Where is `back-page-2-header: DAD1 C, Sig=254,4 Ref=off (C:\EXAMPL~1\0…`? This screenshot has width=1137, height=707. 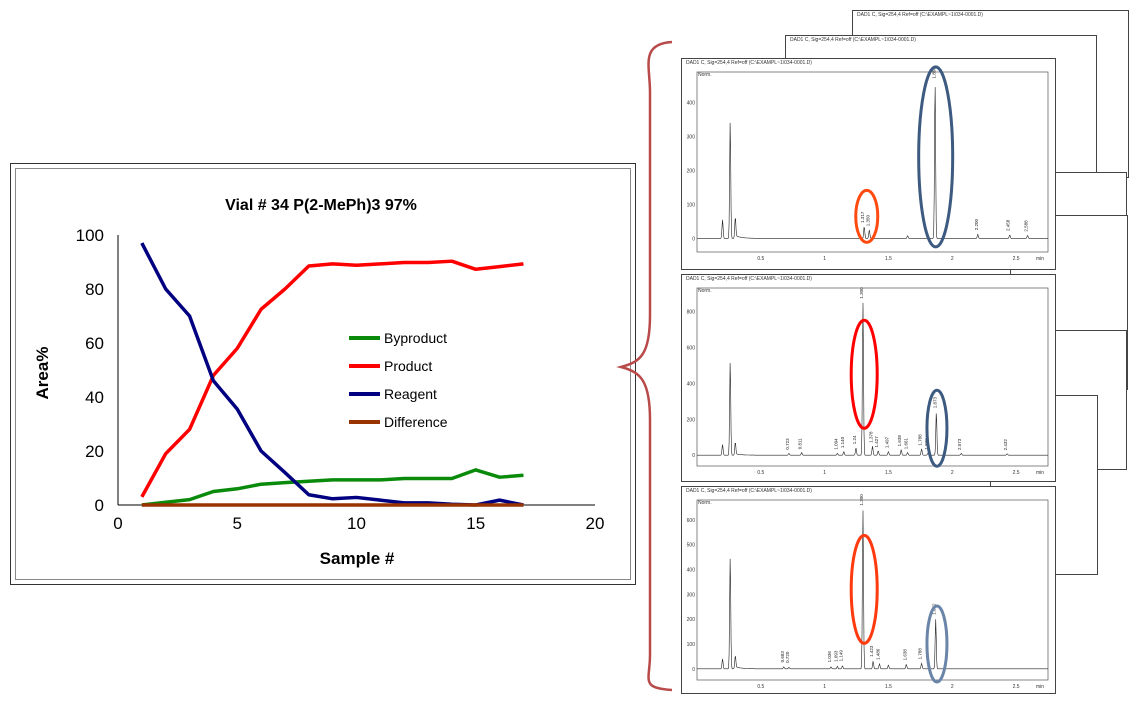
back-page-2-header: DAD1 C, Sig=254,4 Ref=off (C:\EXAMPL~1\0… is located at coordinates (853, 40).